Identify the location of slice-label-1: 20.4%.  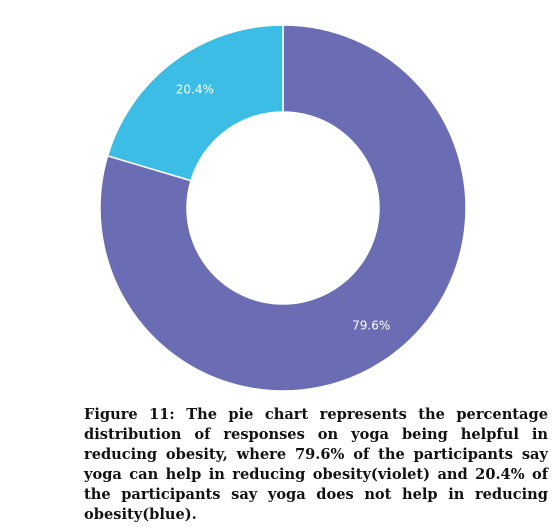
(195, 89).